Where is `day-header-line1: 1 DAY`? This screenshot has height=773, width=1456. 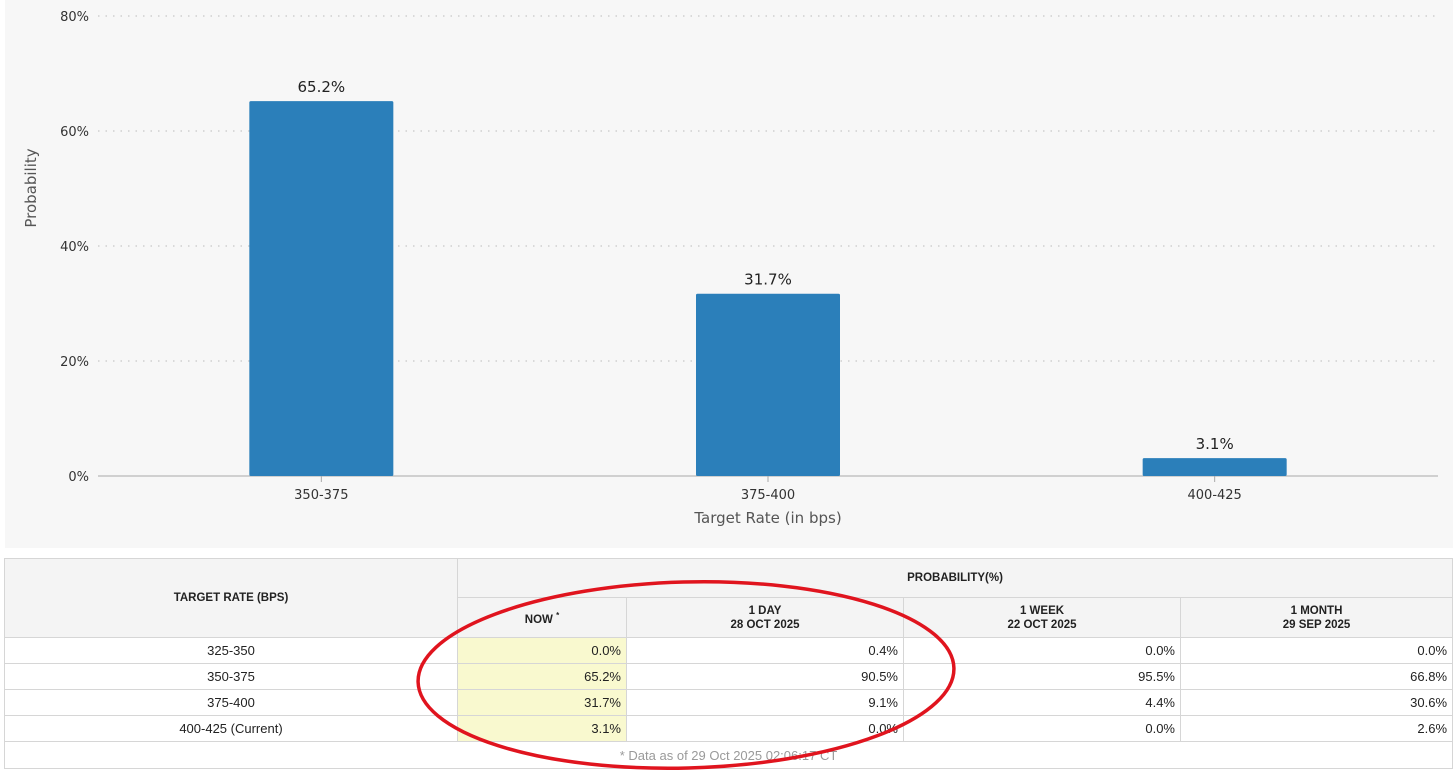 day-header-line1: 1 DAY is located at coordinates (765, 610).